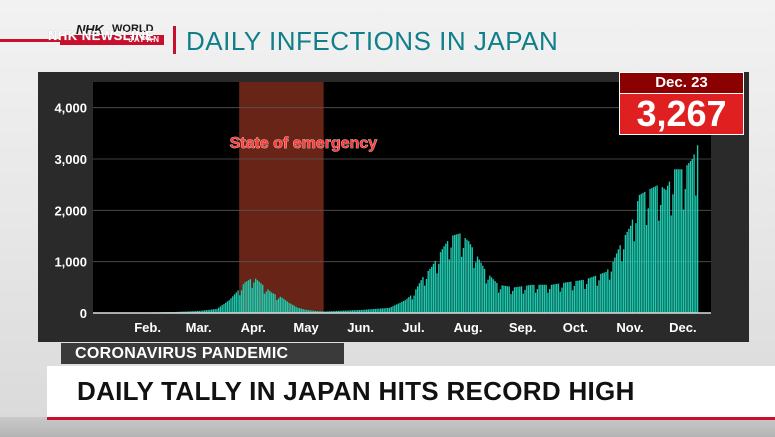 The width and height of the screenshot is (775, 437). What do you see at coordinates (112, 40) in the screenshot?
I see `logo-japan-text: JAPAN` at bounding box center [112, 40].